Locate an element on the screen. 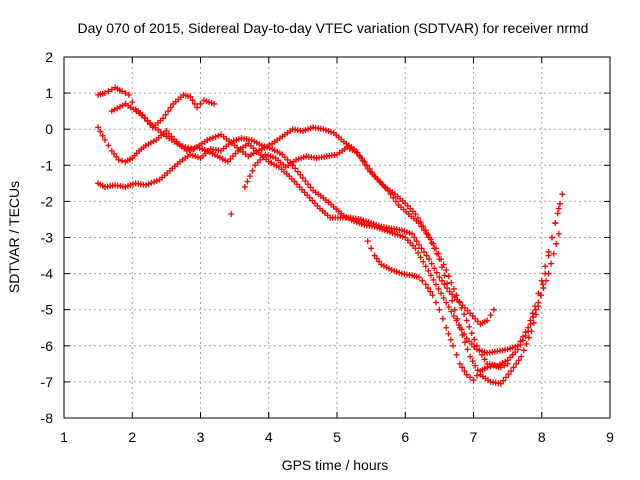 The image size is (640, 480). x-axis-label: GPS time / hours is located at coordinates (335, 465).